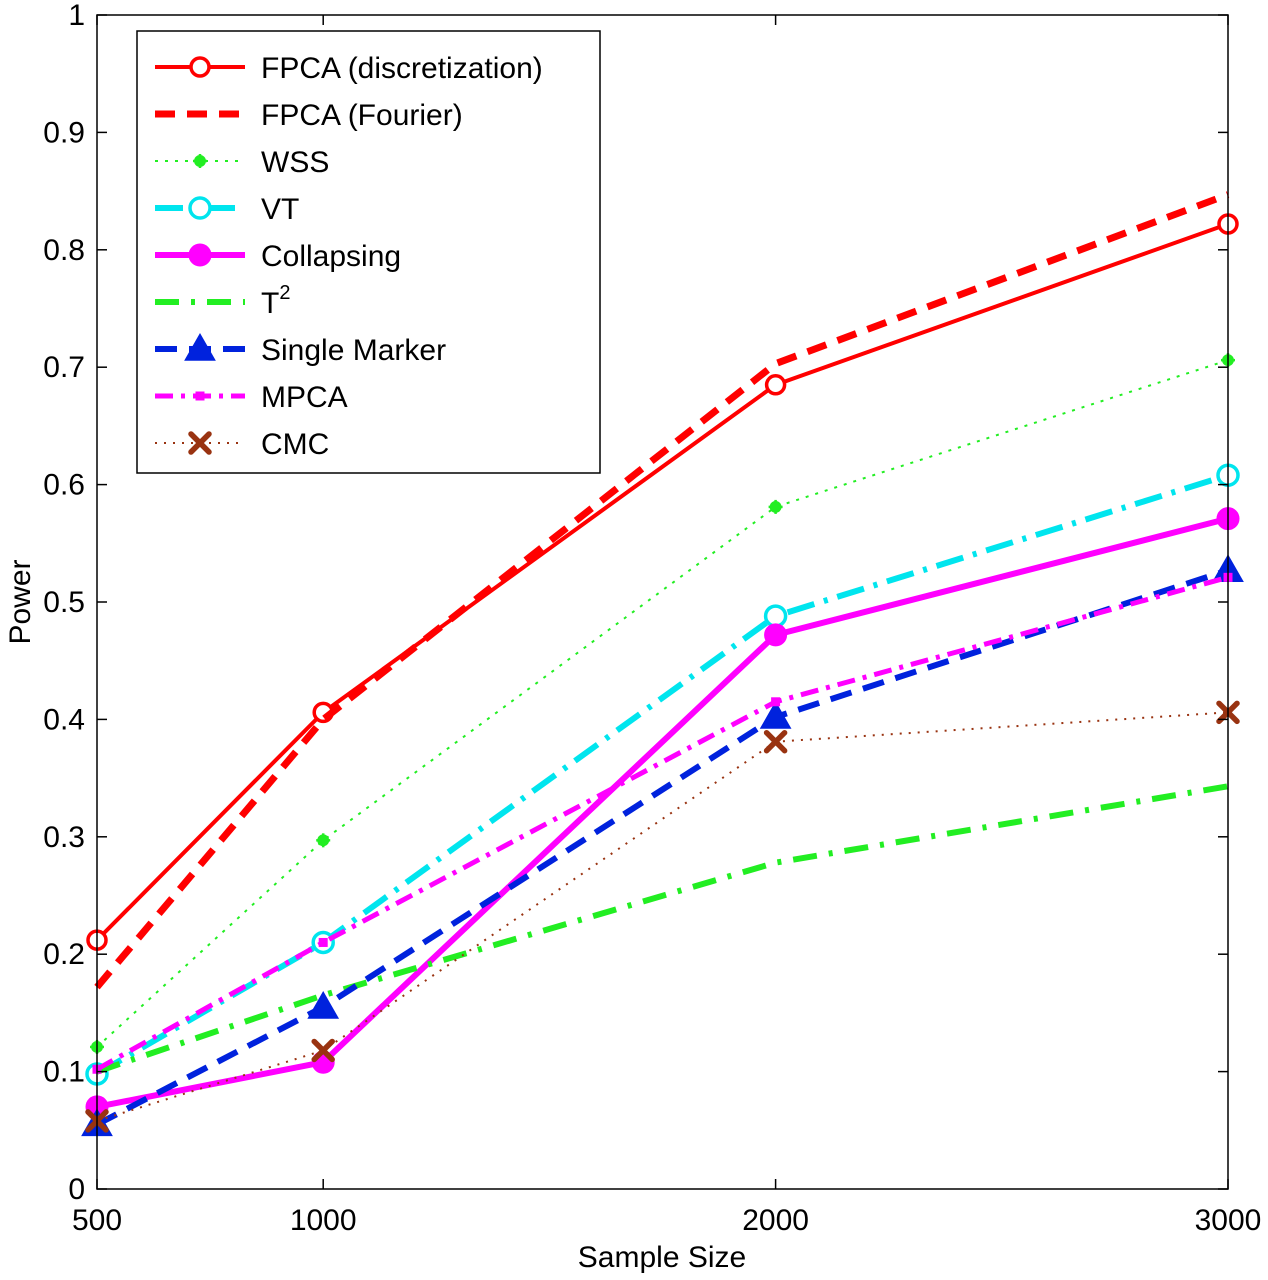  Describe the element at coordinates (295, 162) in the screenshot. I see `legend-label: WSS` at that location.